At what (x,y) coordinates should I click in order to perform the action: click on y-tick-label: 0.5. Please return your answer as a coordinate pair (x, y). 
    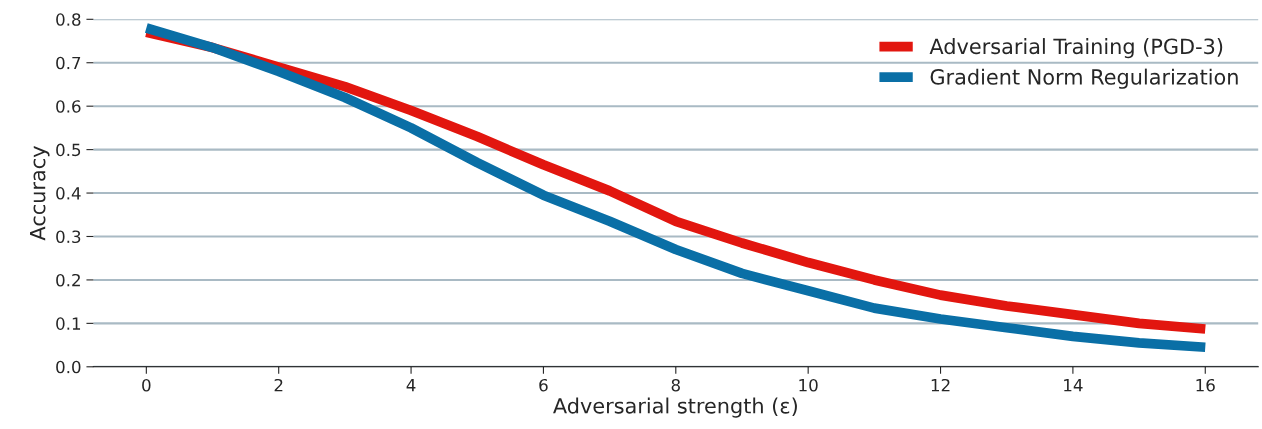
    Looking at the image, I should click on (68, 150).